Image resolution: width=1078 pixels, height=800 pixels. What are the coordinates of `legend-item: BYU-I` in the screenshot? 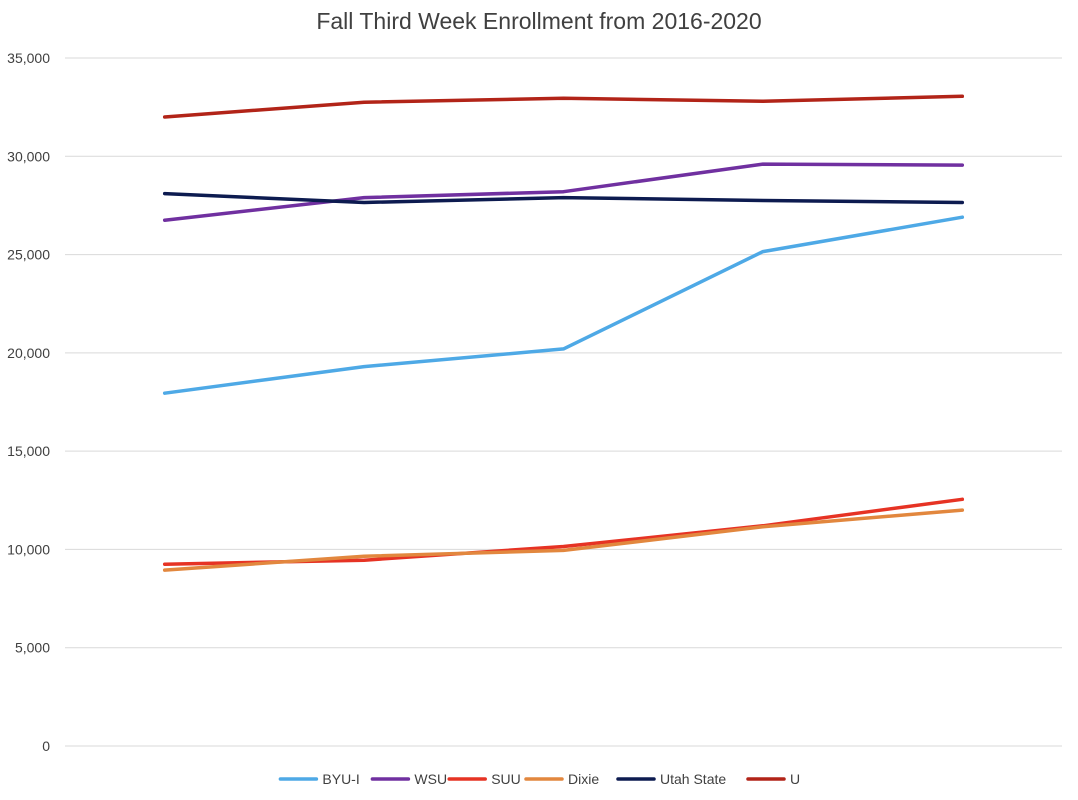 It's located at (319, 779).